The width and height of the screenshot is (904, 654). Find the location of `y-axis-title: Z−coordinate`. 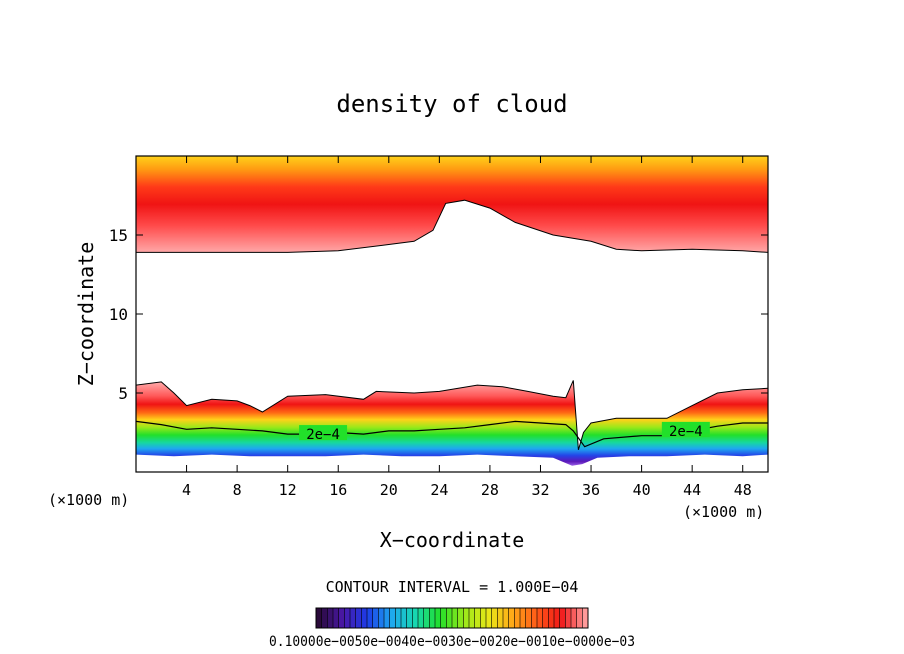

y-axis-title: Z−coordinate is located at coordinates (86, 314).